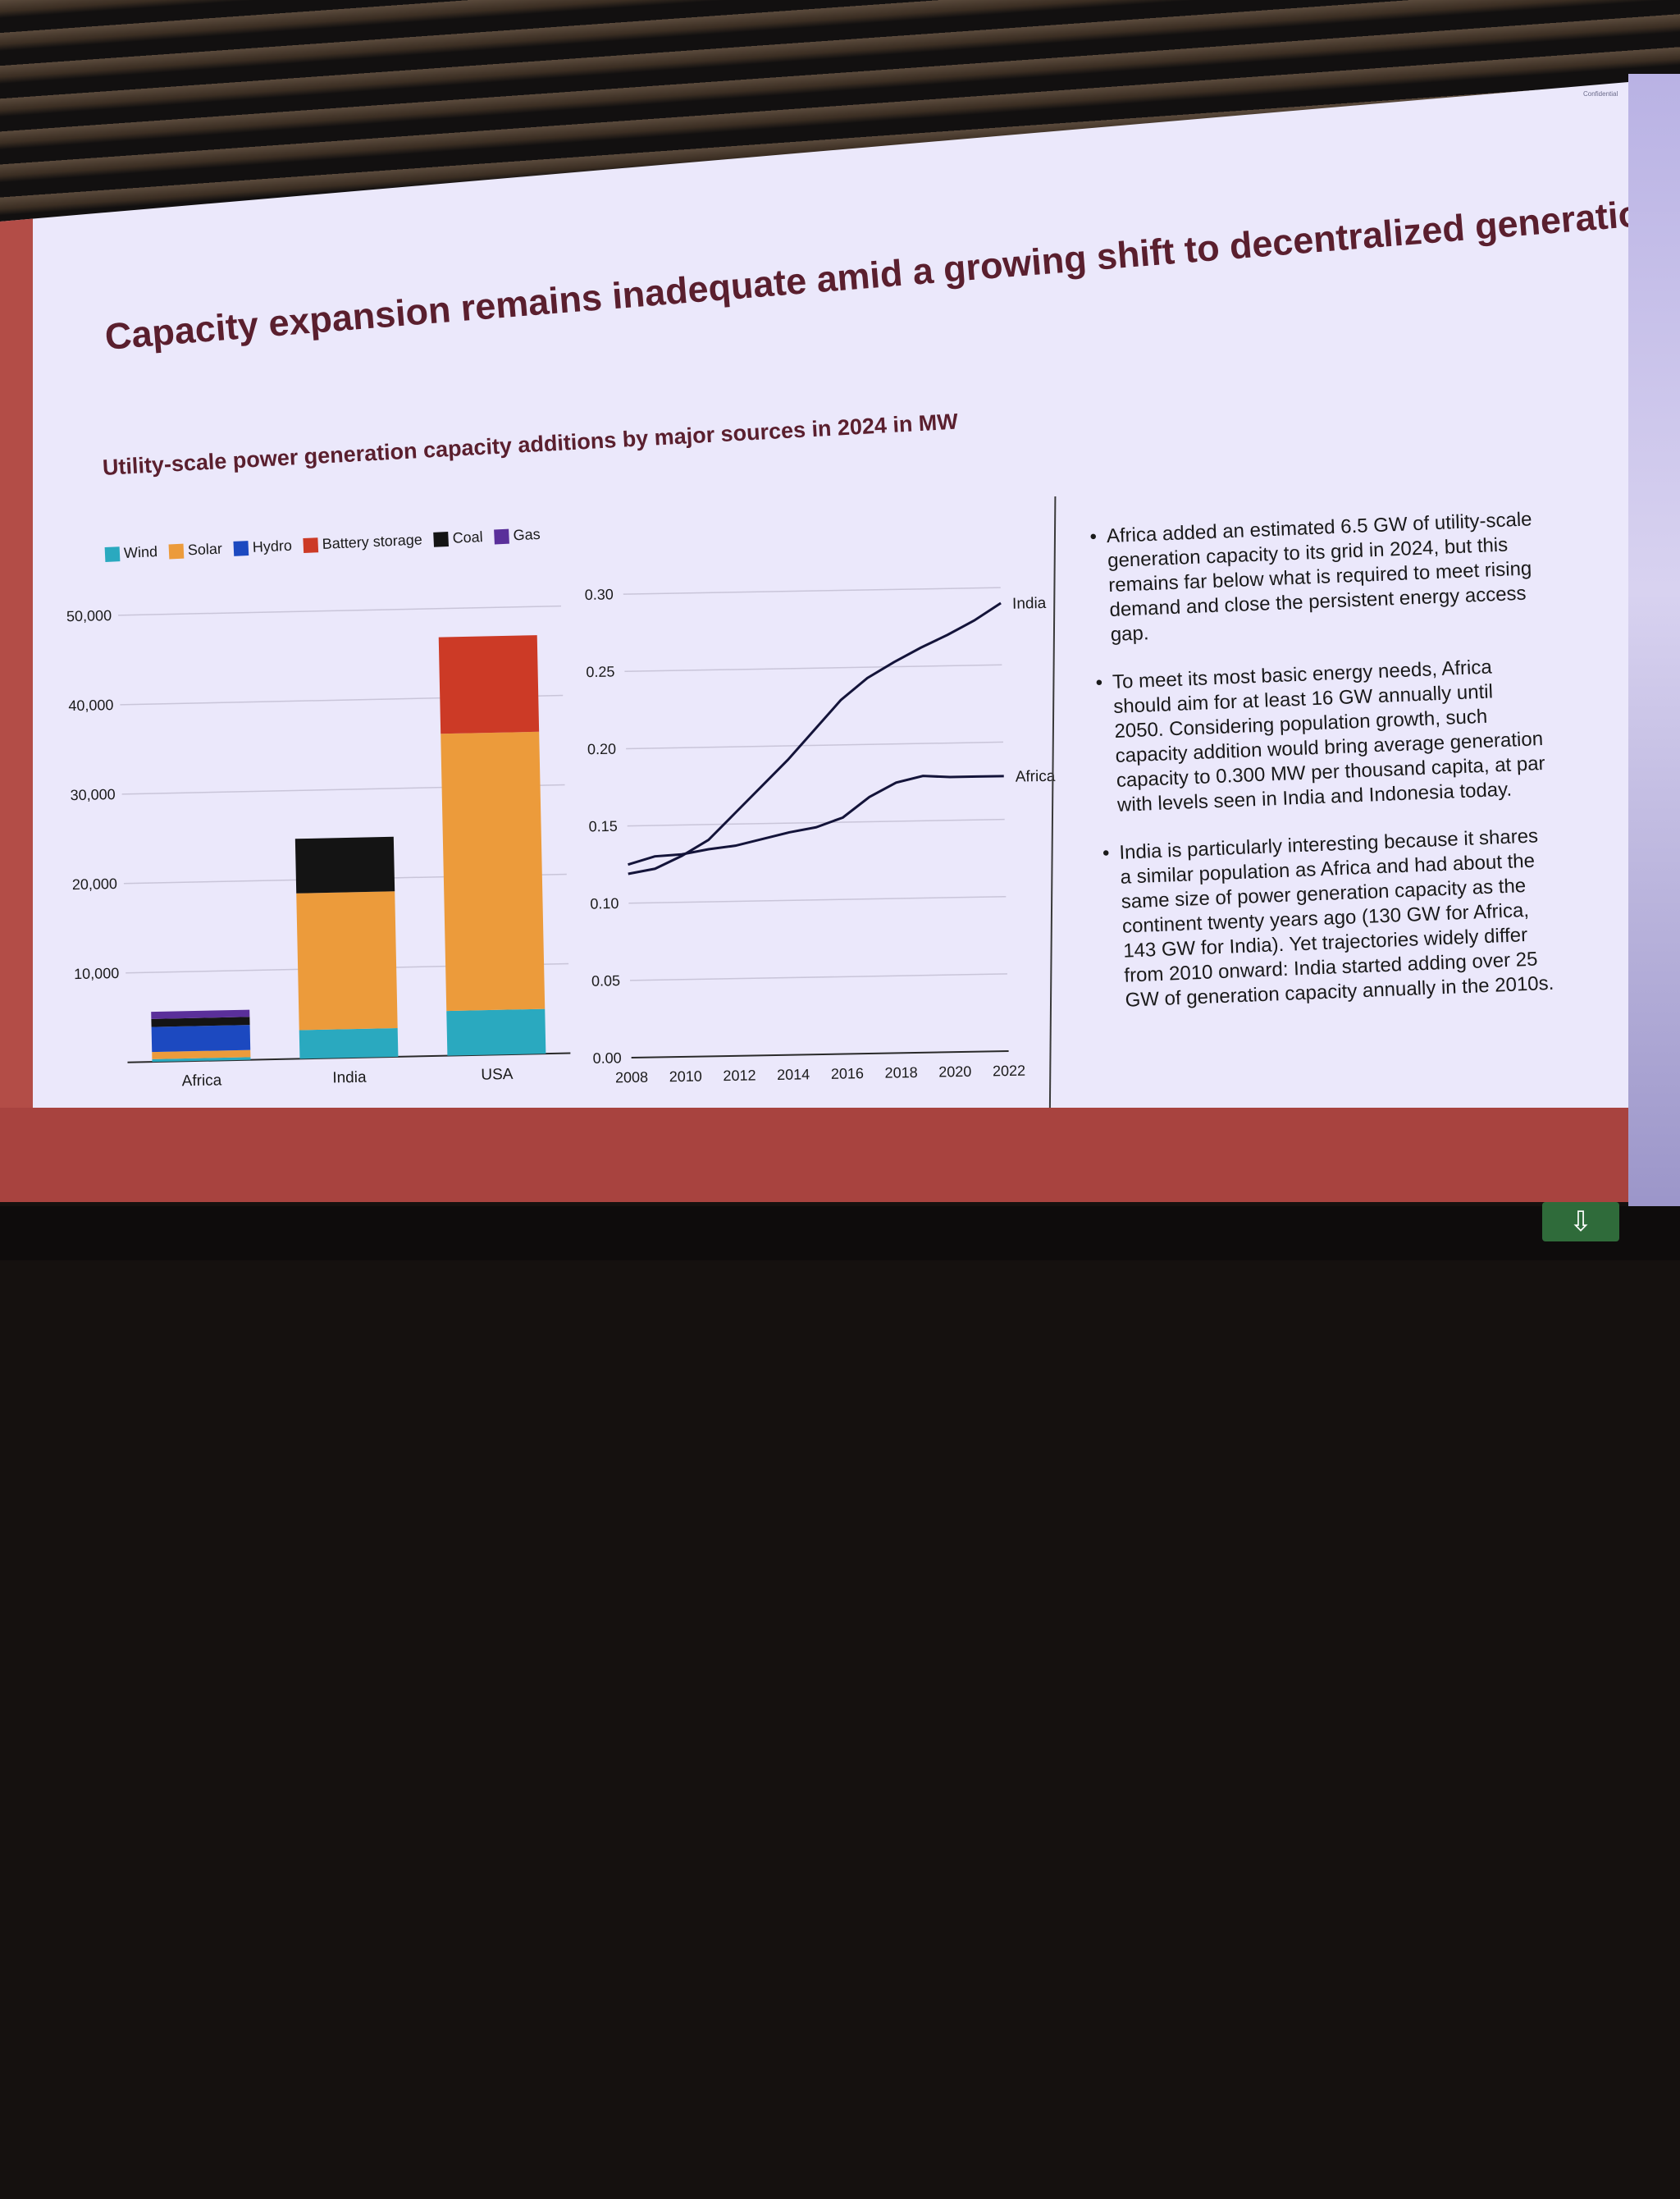 This screenshot has height=2199, width=1680. I want to click on bar-category-label: Africa, so click(201, 1081).